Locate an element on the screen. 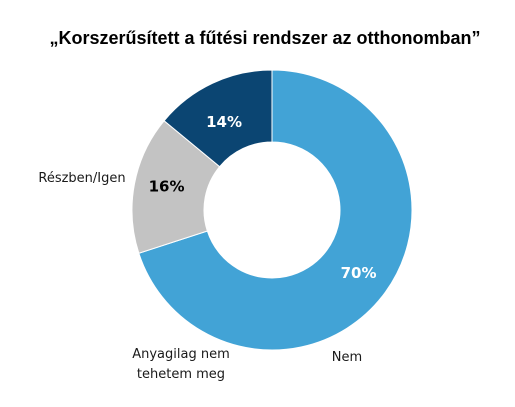  category-label-nem: Nem is located at coordinates (347, 357).